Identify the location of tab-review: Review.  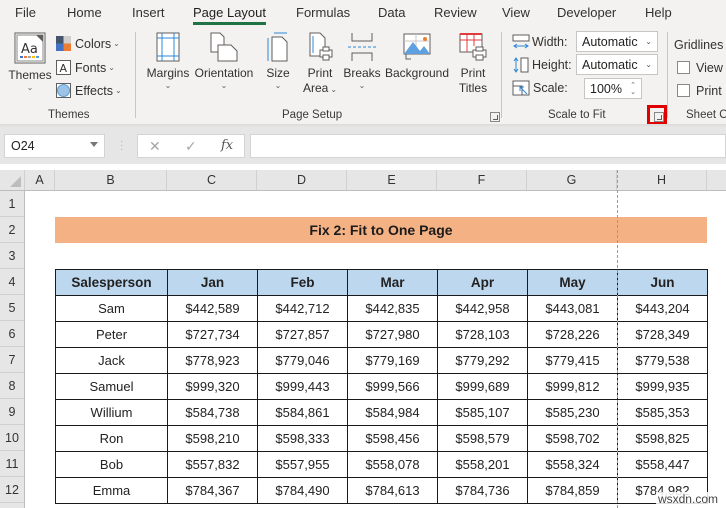
(455, 12).